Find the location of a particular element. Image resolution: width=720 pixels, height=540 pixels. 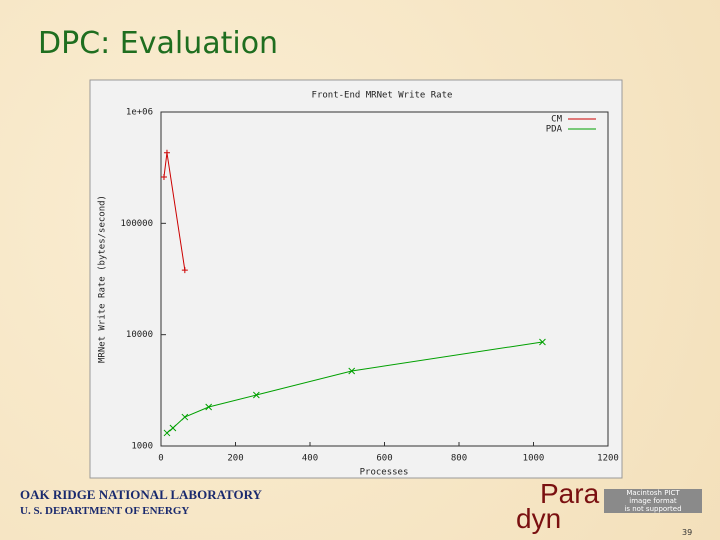

x-tick-label: 600 is located at coordinates (384, 459).